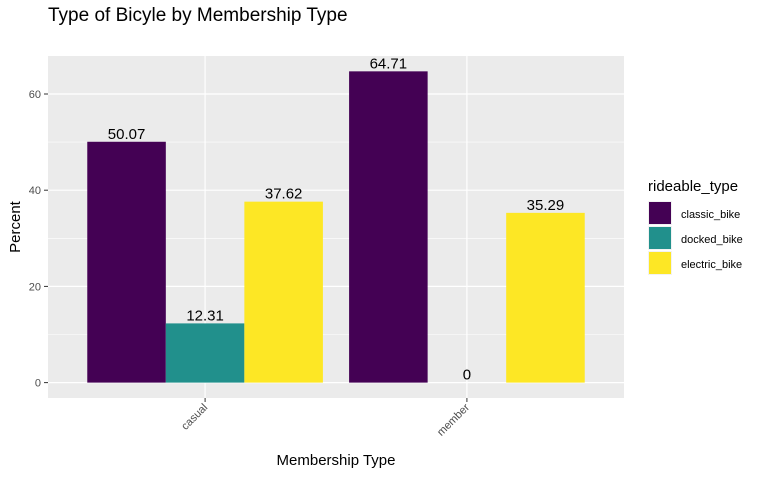 This screenshot has height=480, width=770. Describe the element at coordinates (453, 419) in the screenshot. I see `x-tick-label: member` at that location.